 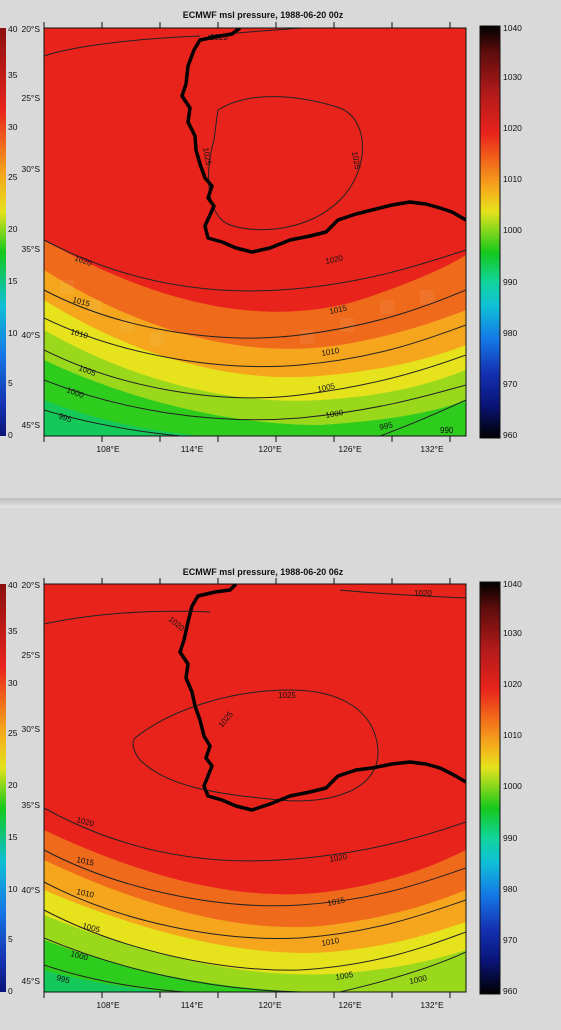 I want to click on panel-divider, so click(x=280, y=503).